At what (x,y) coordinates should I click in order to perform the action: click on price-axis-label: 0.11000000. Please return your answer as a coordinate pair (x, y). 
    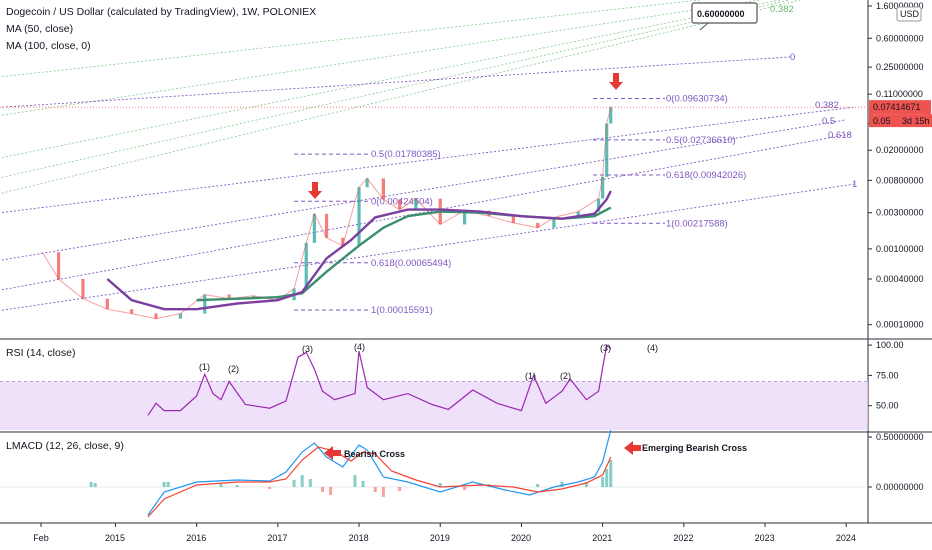
    Looking at the image, I should click on (899, 94).